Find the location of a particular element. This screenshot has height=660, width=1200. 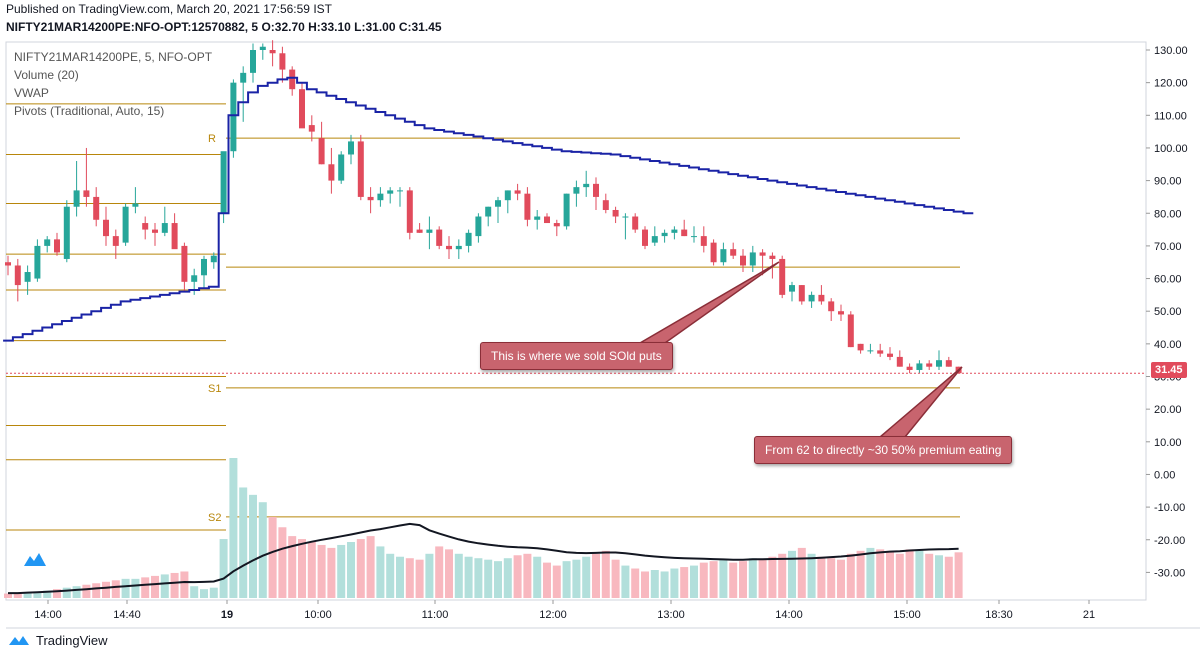

legend-volume: Volume (20) is located at coordinates (46, 75).